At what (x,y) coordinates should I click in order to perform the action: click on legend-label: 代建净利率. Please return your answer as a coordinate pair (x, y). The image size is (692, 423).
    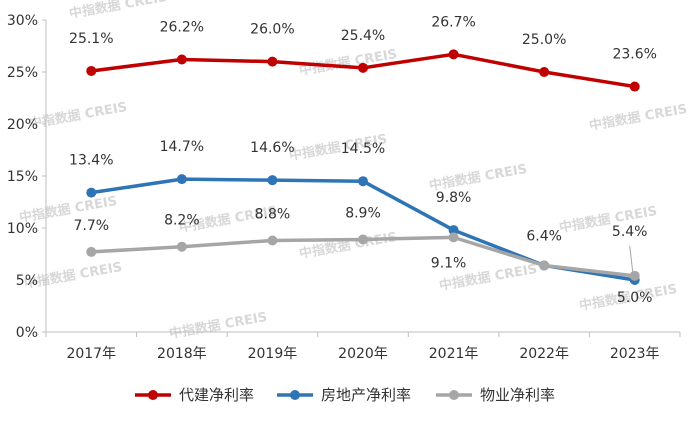
    Looking at the image, I should click on (216, 395).